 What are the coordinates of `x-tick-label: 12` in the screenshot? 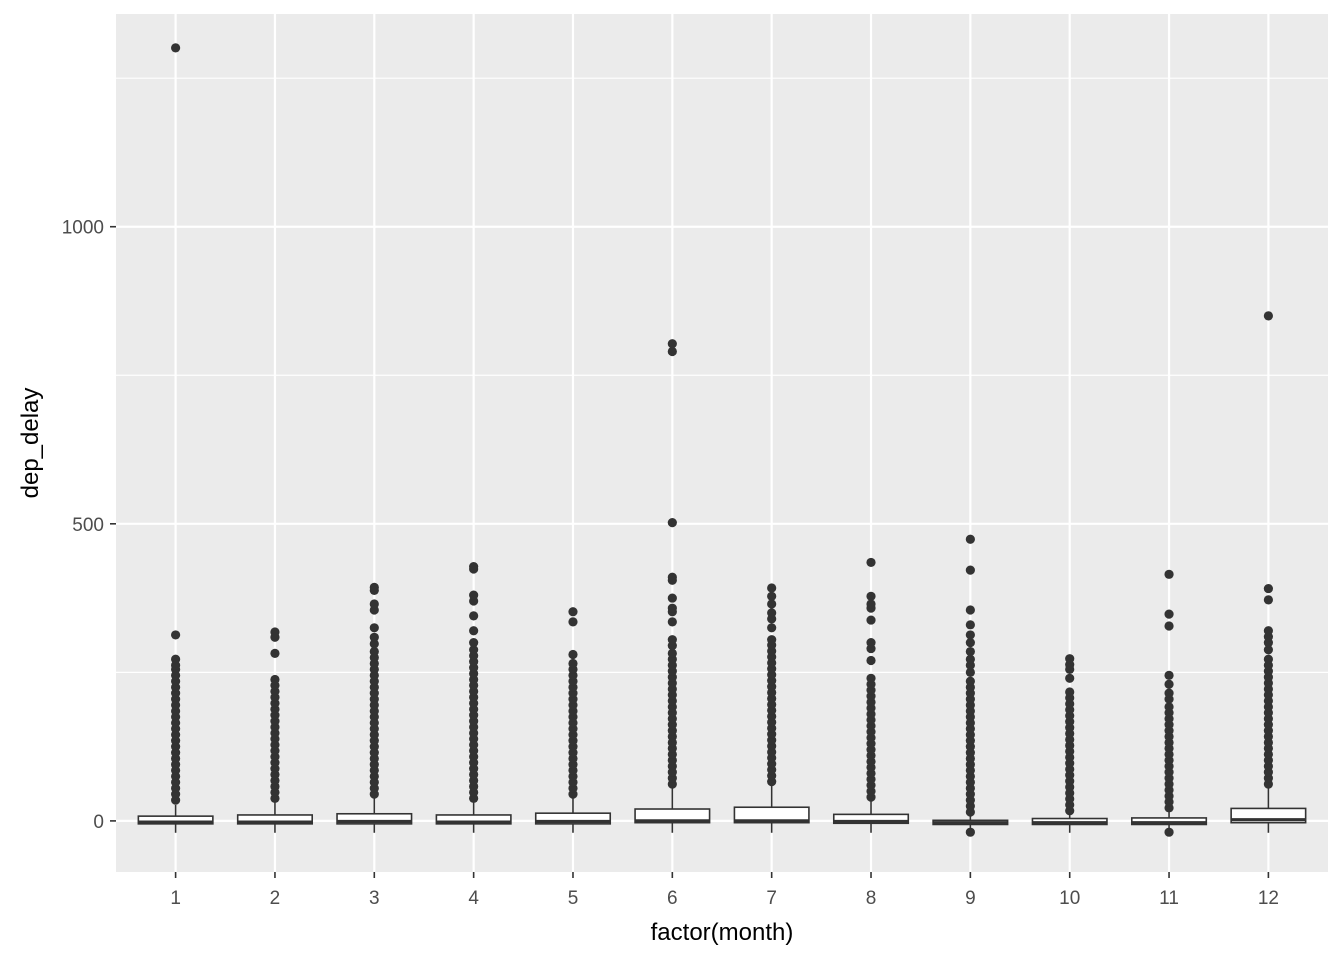 It's located at (1268, 898).